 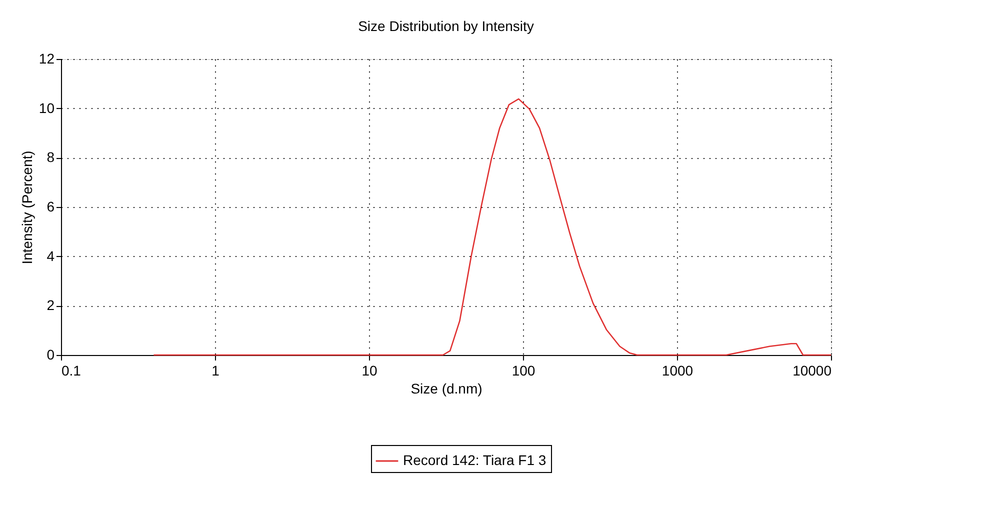 What do you see at coordinates (678, 370) in the screenshot?
I see `x-tick-label: 1000` at bounding box center [678, 370].